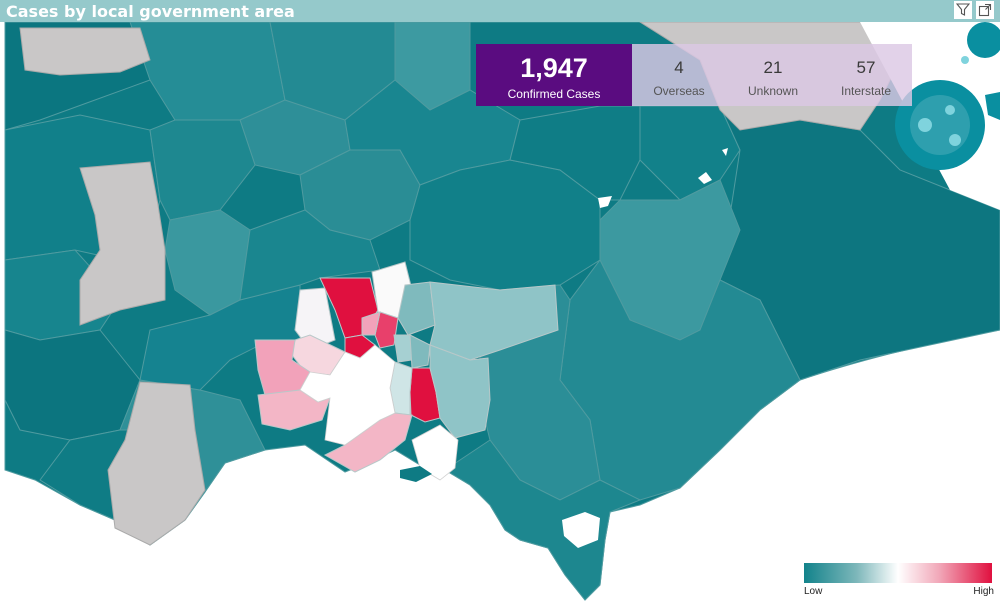 The width and height of the screenshot is (1000, 613). Describe the element at coordinates (974, 10) in the screenshot. I see `visual-header-icons` at that location.